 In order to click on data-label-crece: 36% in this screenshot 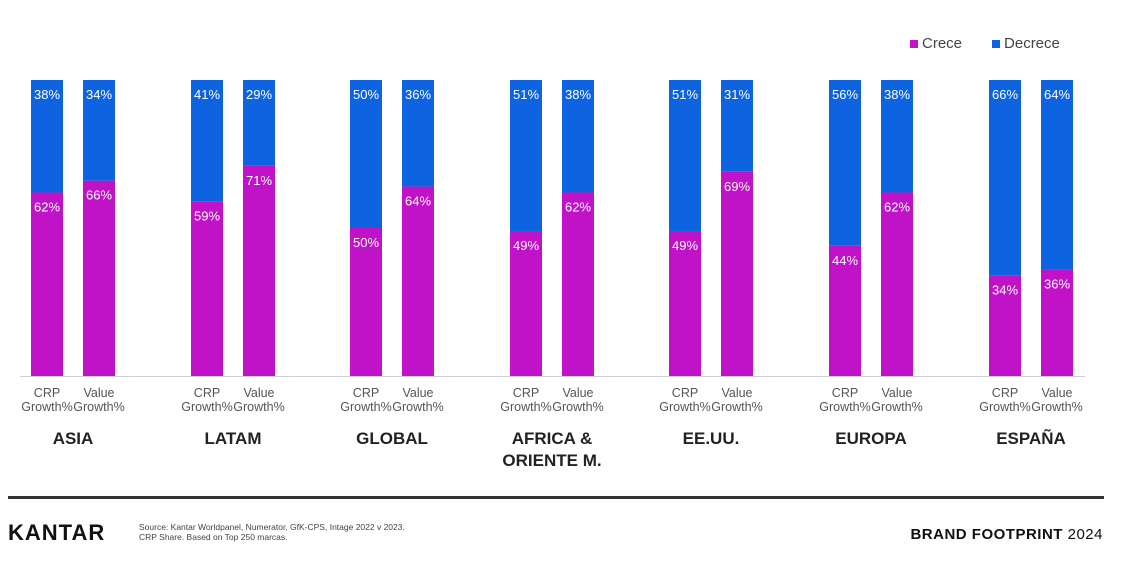, I will do `click(1057, 283)`.